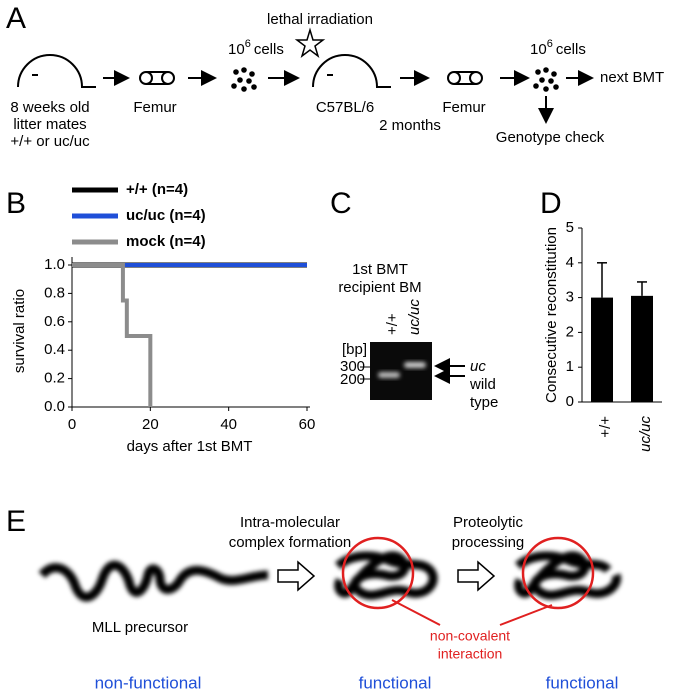 The height and width of the screenshot is (693, 681). Describe the element at coordinates (570, 227) in the screenshot. I see `y-tick-label: 5` at that location.